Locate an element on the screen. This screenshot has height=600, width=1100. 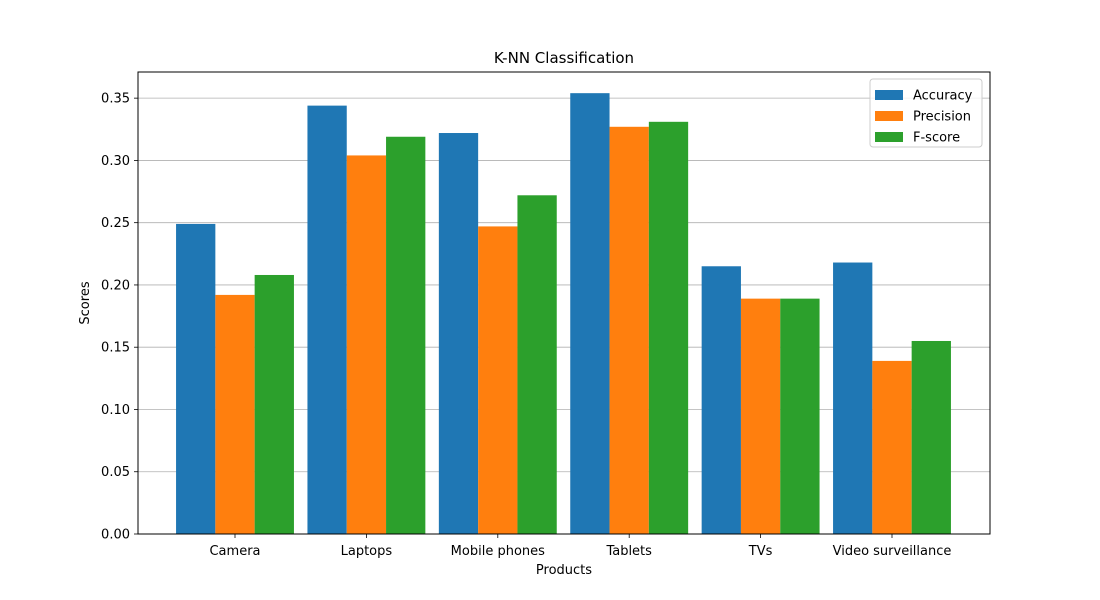
bar-accuracy-laptops is located at coordinates (327, 319).